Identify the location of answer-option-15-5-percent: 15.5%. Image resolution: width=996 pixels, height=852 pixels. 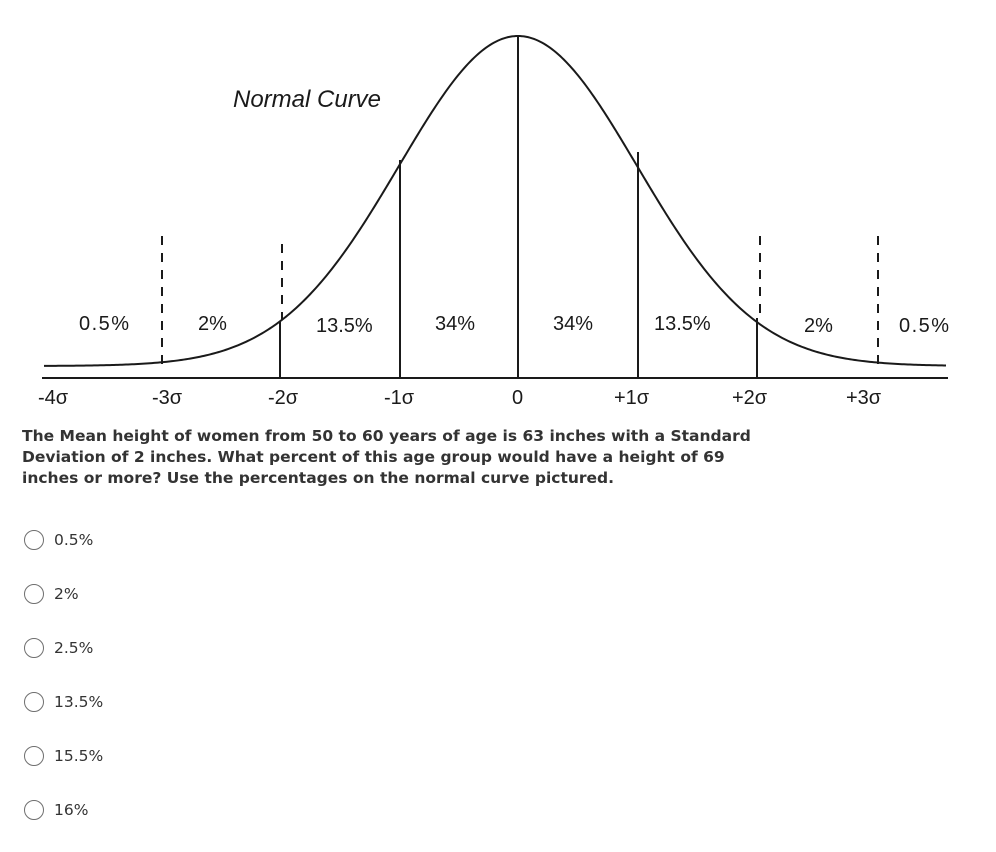
(63, 756).